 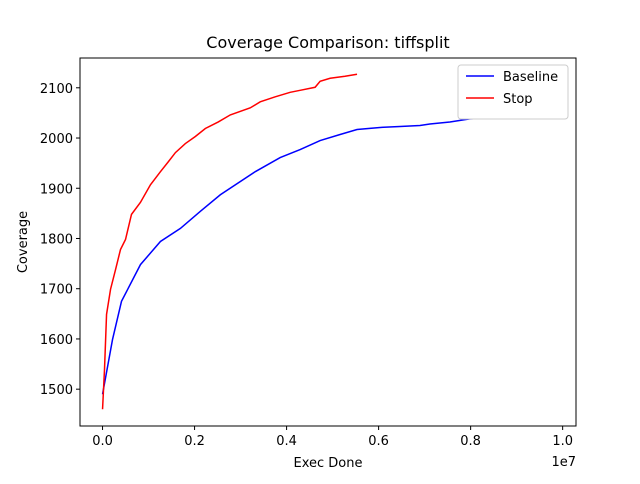 I want to click on legend-box, so click(x=513, y=92).